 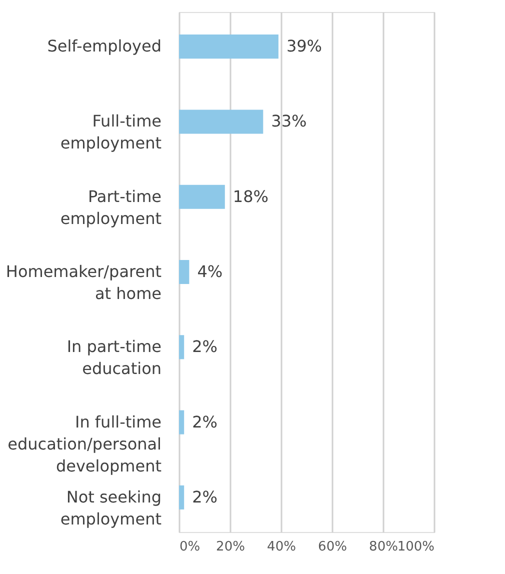 What do you see at coordinates (111, 132) in the screenshot?
I see `y-tick-label: Full-time employment` at bounding box center [111, 132].